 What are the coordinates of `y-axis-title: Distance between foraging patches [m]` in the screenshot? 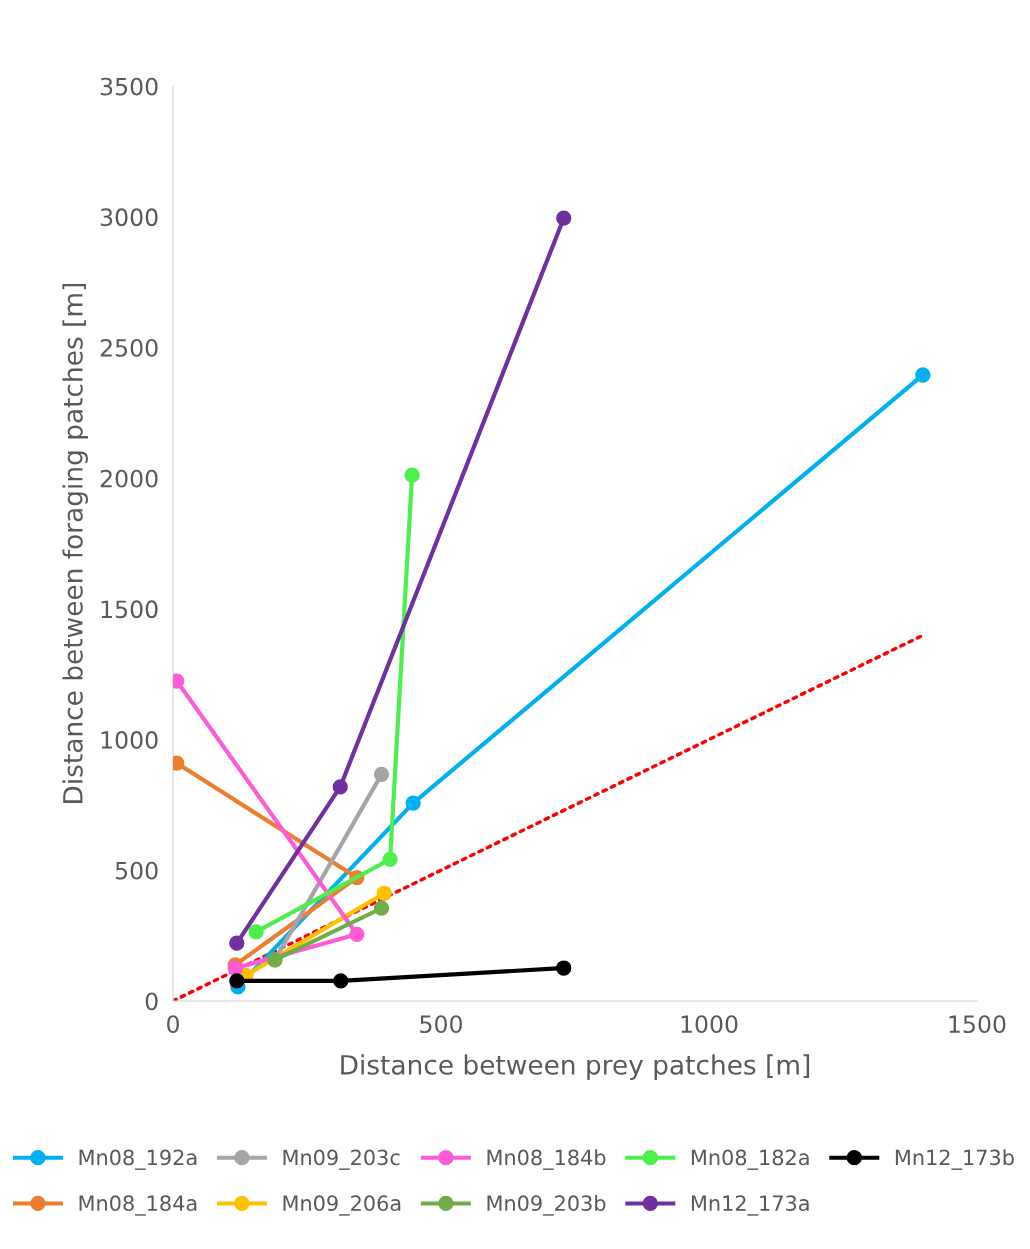 It's located at (75, 543).